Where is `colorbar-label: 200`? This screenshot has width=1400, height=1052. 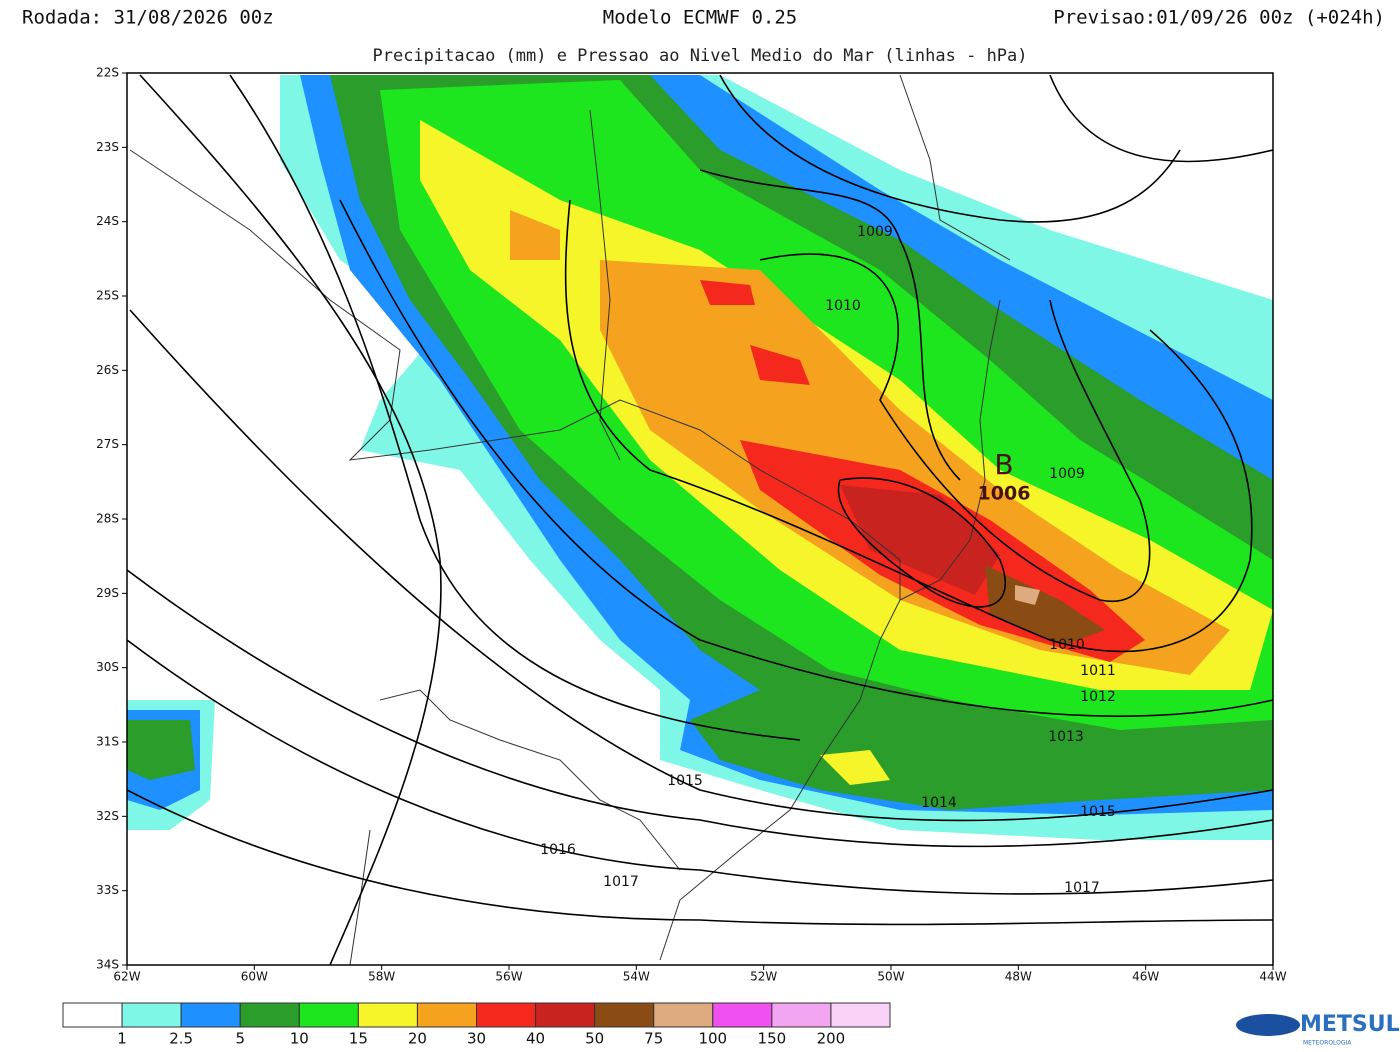 colorbar-label: 200 is located at coordinates (831, 1039).